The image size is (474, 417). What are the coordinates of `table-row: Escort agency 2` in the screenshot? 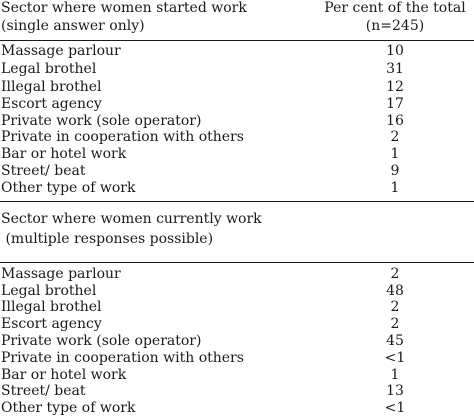 It's located at (237, 324).